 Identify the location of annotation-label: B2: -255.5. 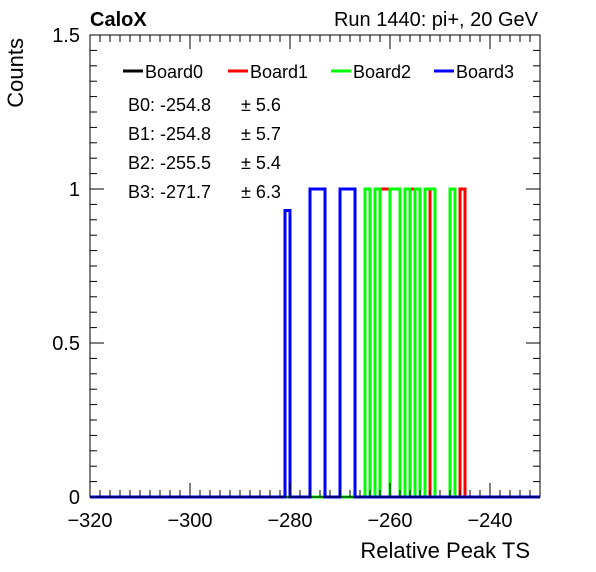
(169, 163).